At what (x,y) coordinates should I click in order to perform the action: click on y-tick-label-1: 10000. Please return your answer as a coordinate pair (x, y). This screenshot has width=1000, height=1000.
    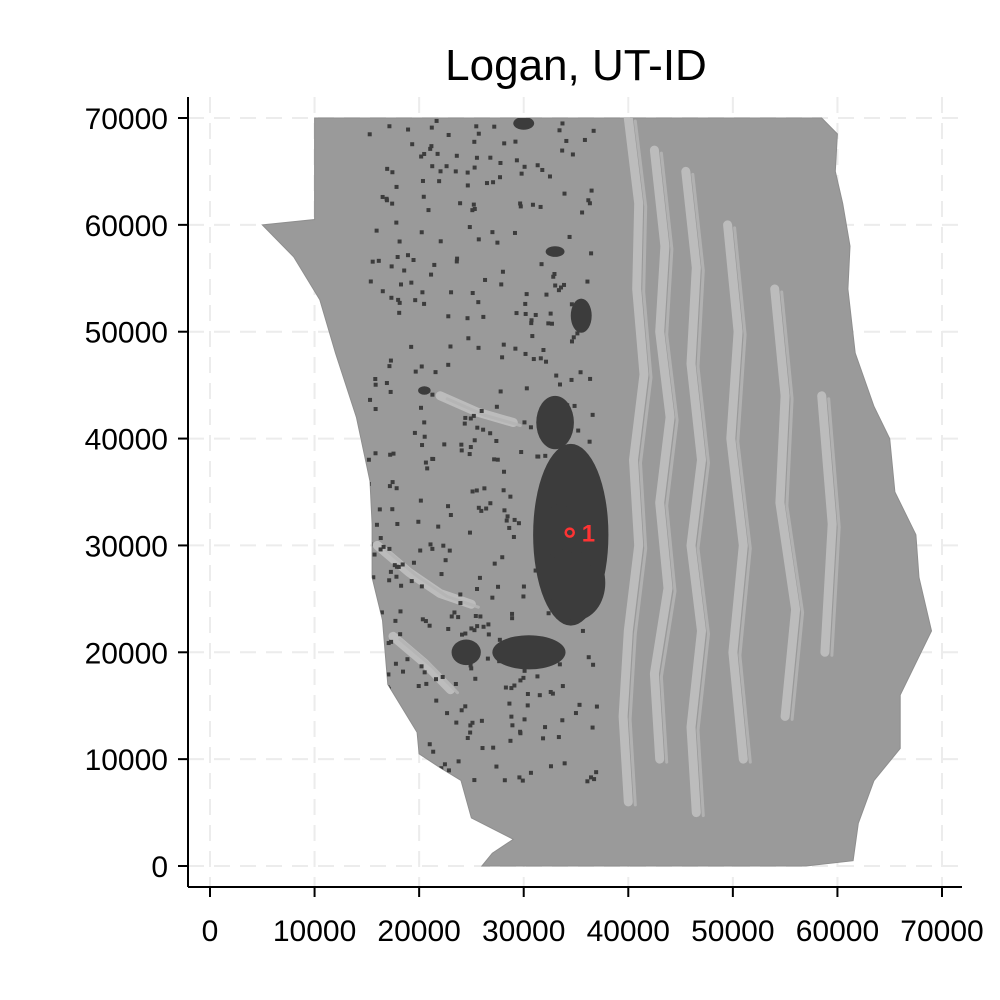
    Looking at the image, I should click on (126, 760).